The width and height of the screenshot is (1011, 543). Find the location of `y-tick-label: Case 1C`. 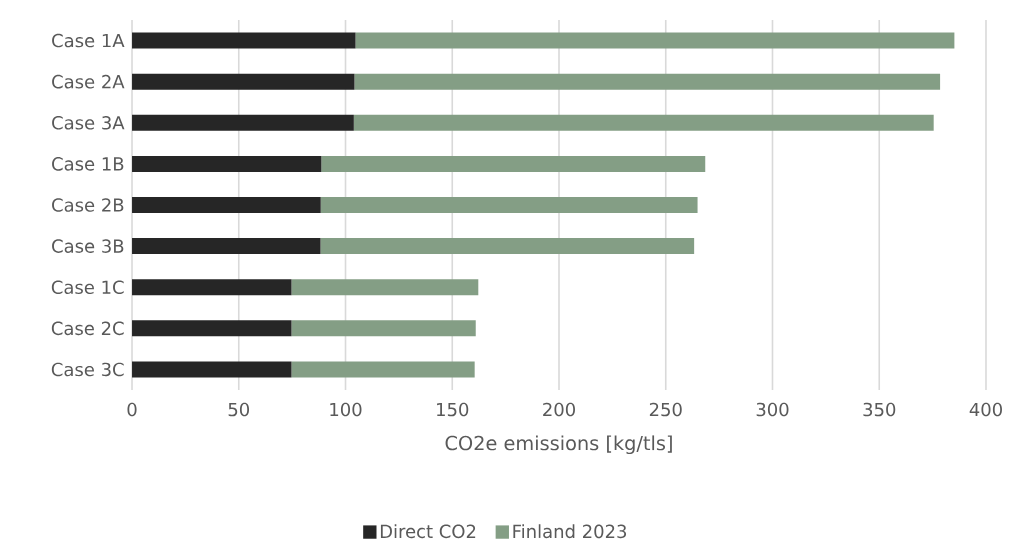

y-tick-label: Case 1C is located at coordinates (87, 287).